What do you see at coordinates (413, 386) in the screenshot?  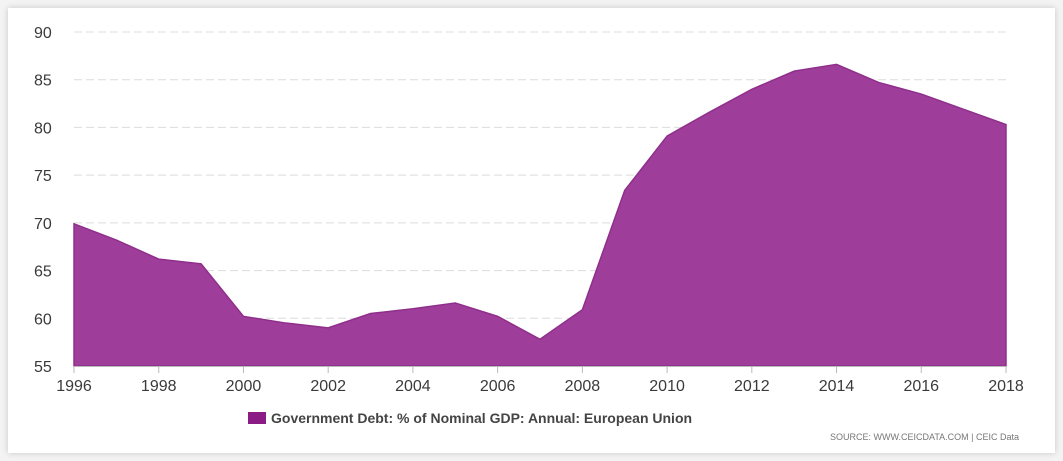 I see `x-tick-label: 2004` at bounding box center [413, 386].